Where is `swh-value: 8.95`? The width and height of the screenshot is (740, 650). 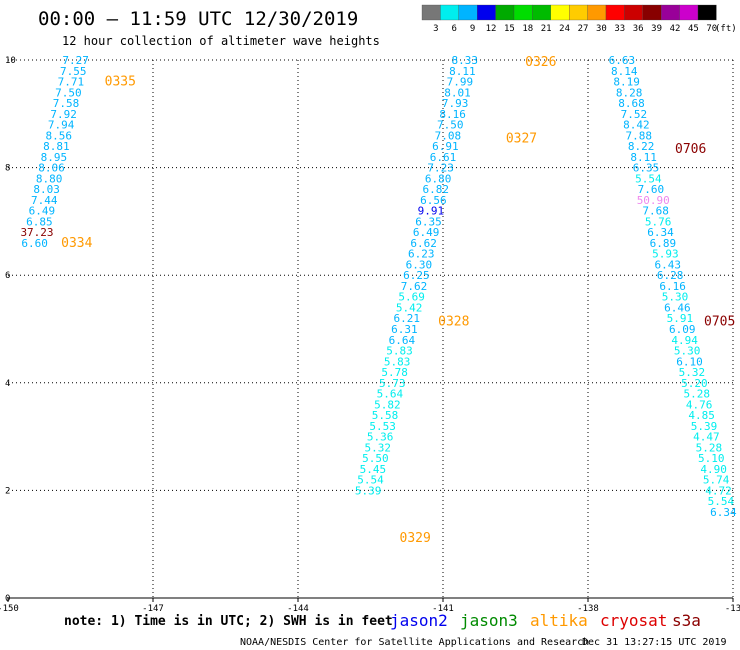
swh-value: 8.95 is located at coordinates (54, 157).